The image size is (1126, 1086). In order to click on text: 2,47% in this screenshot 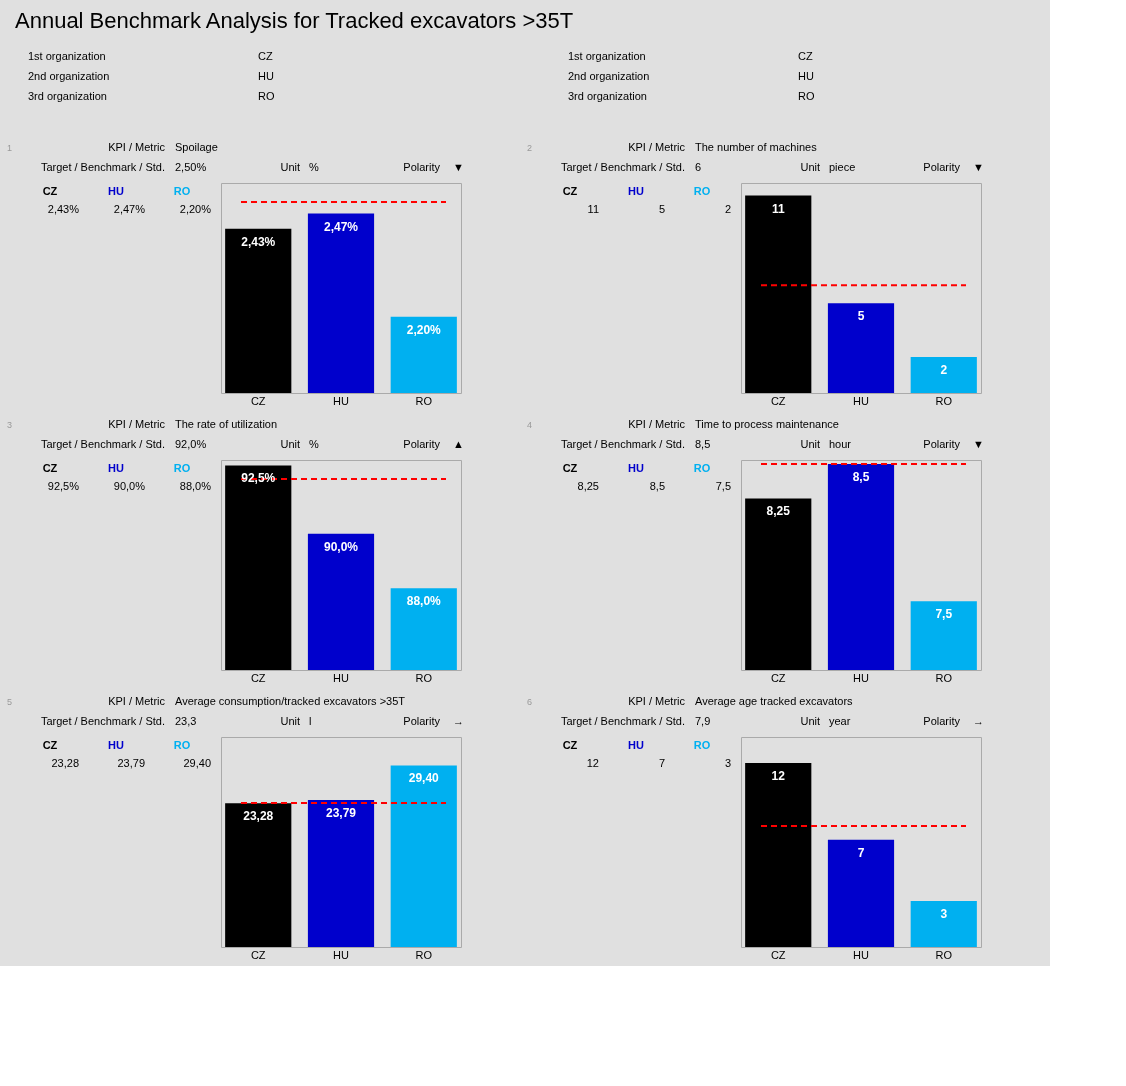, I will do `click(129, 209)`.